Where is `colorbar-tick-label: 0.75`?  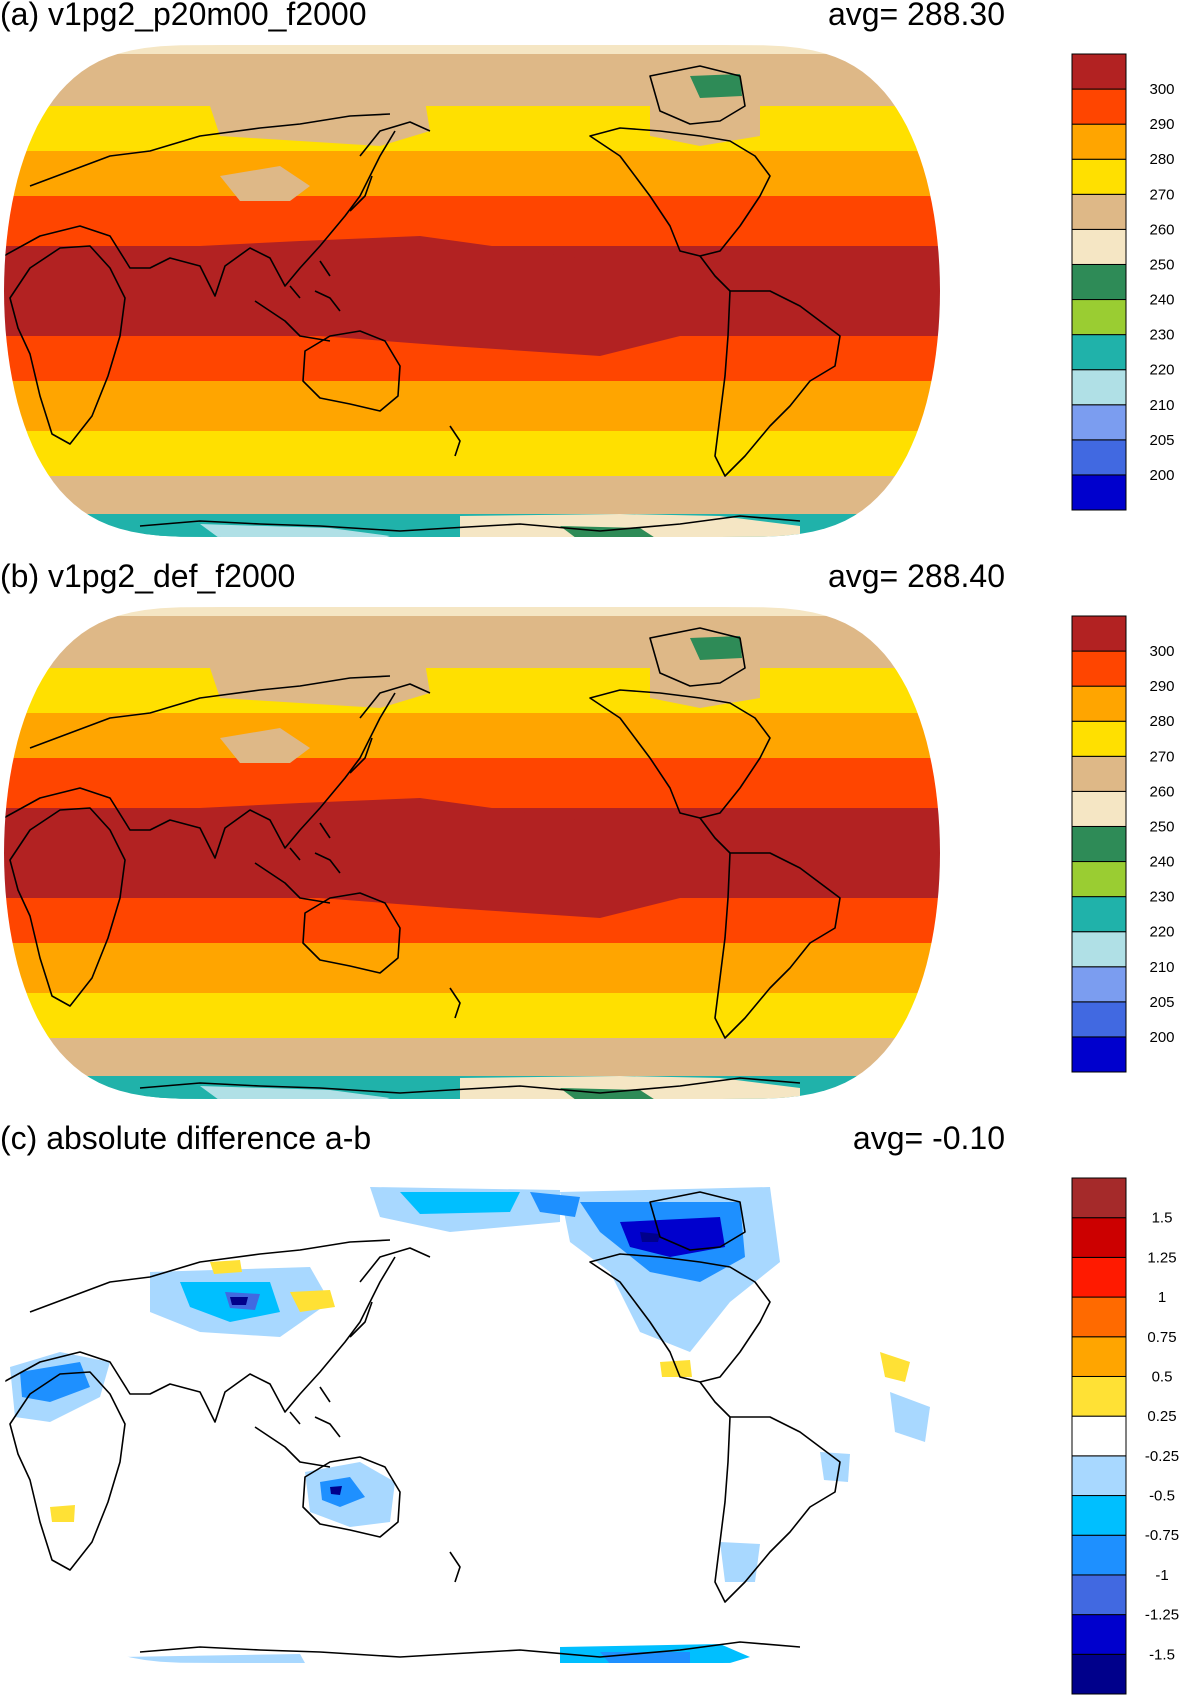 colorbar-tick-label: 0.75 is located at coordinates (1161, 1337).